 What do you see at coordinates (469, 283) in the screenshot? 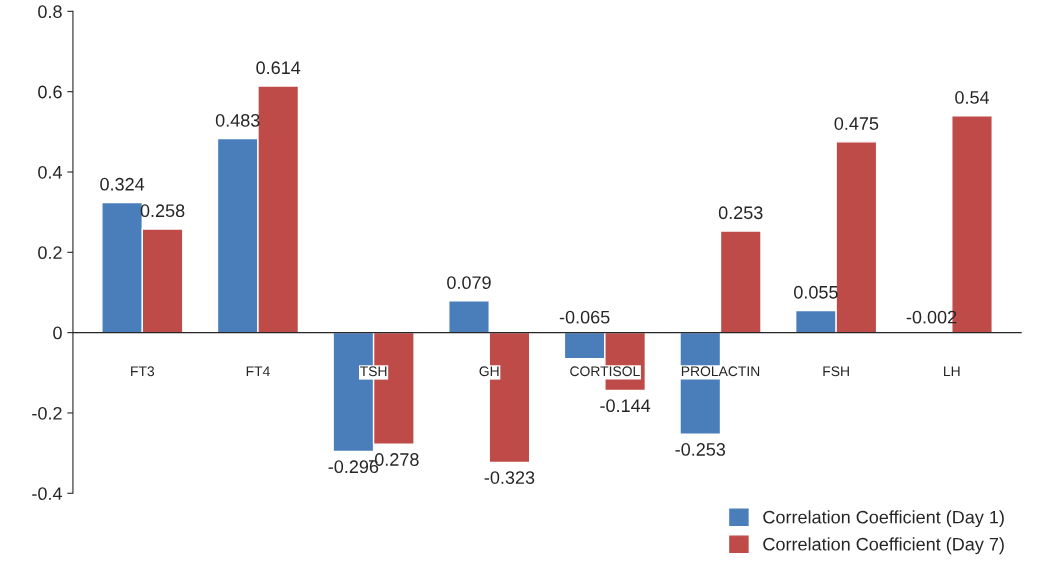
I see `data-label: 0.079` at bounding box center [469, 283].